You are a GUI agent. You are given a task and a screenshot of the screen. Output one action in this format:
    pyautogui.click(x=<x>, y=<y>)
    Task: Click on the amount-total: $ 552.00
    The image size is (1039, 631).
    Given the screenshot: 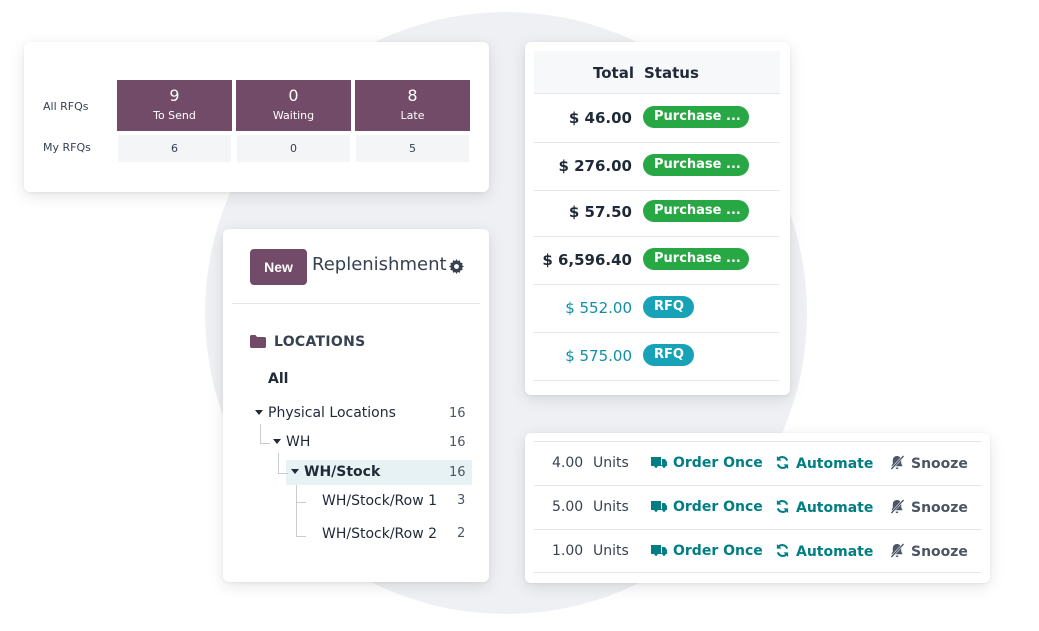 What is the action you would take?
    pyautogui.click(x=598, y=308)
    